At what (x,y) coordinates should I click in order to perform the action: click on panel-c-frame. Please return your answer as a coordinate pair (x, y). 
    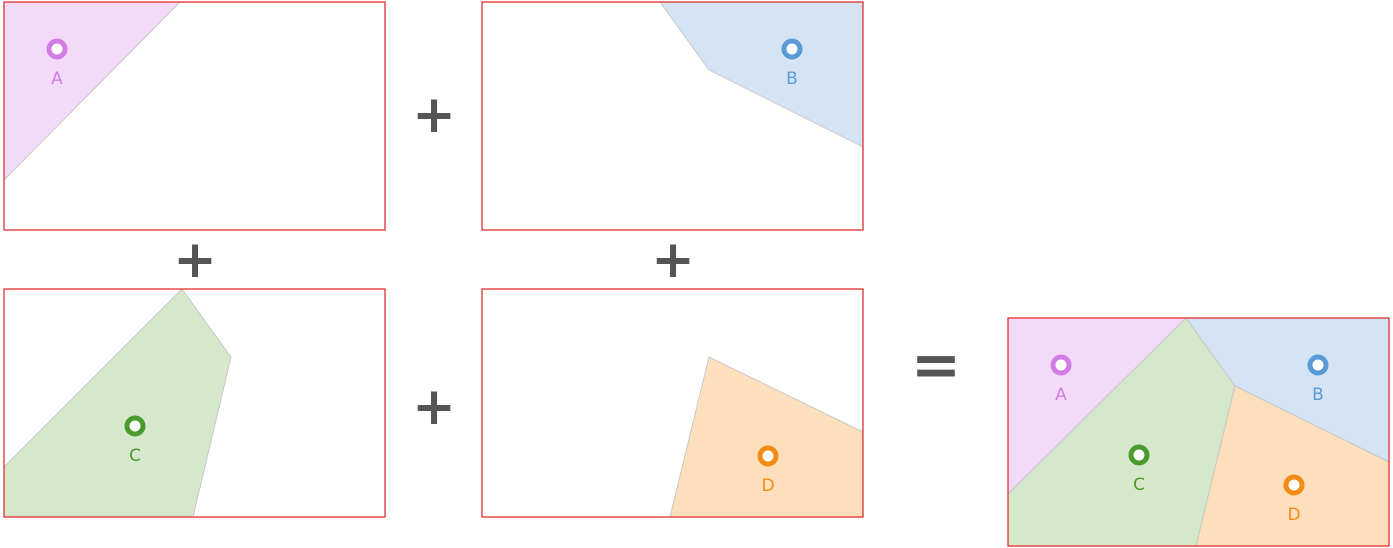
    Looking at the image, I should click on (194, 403).